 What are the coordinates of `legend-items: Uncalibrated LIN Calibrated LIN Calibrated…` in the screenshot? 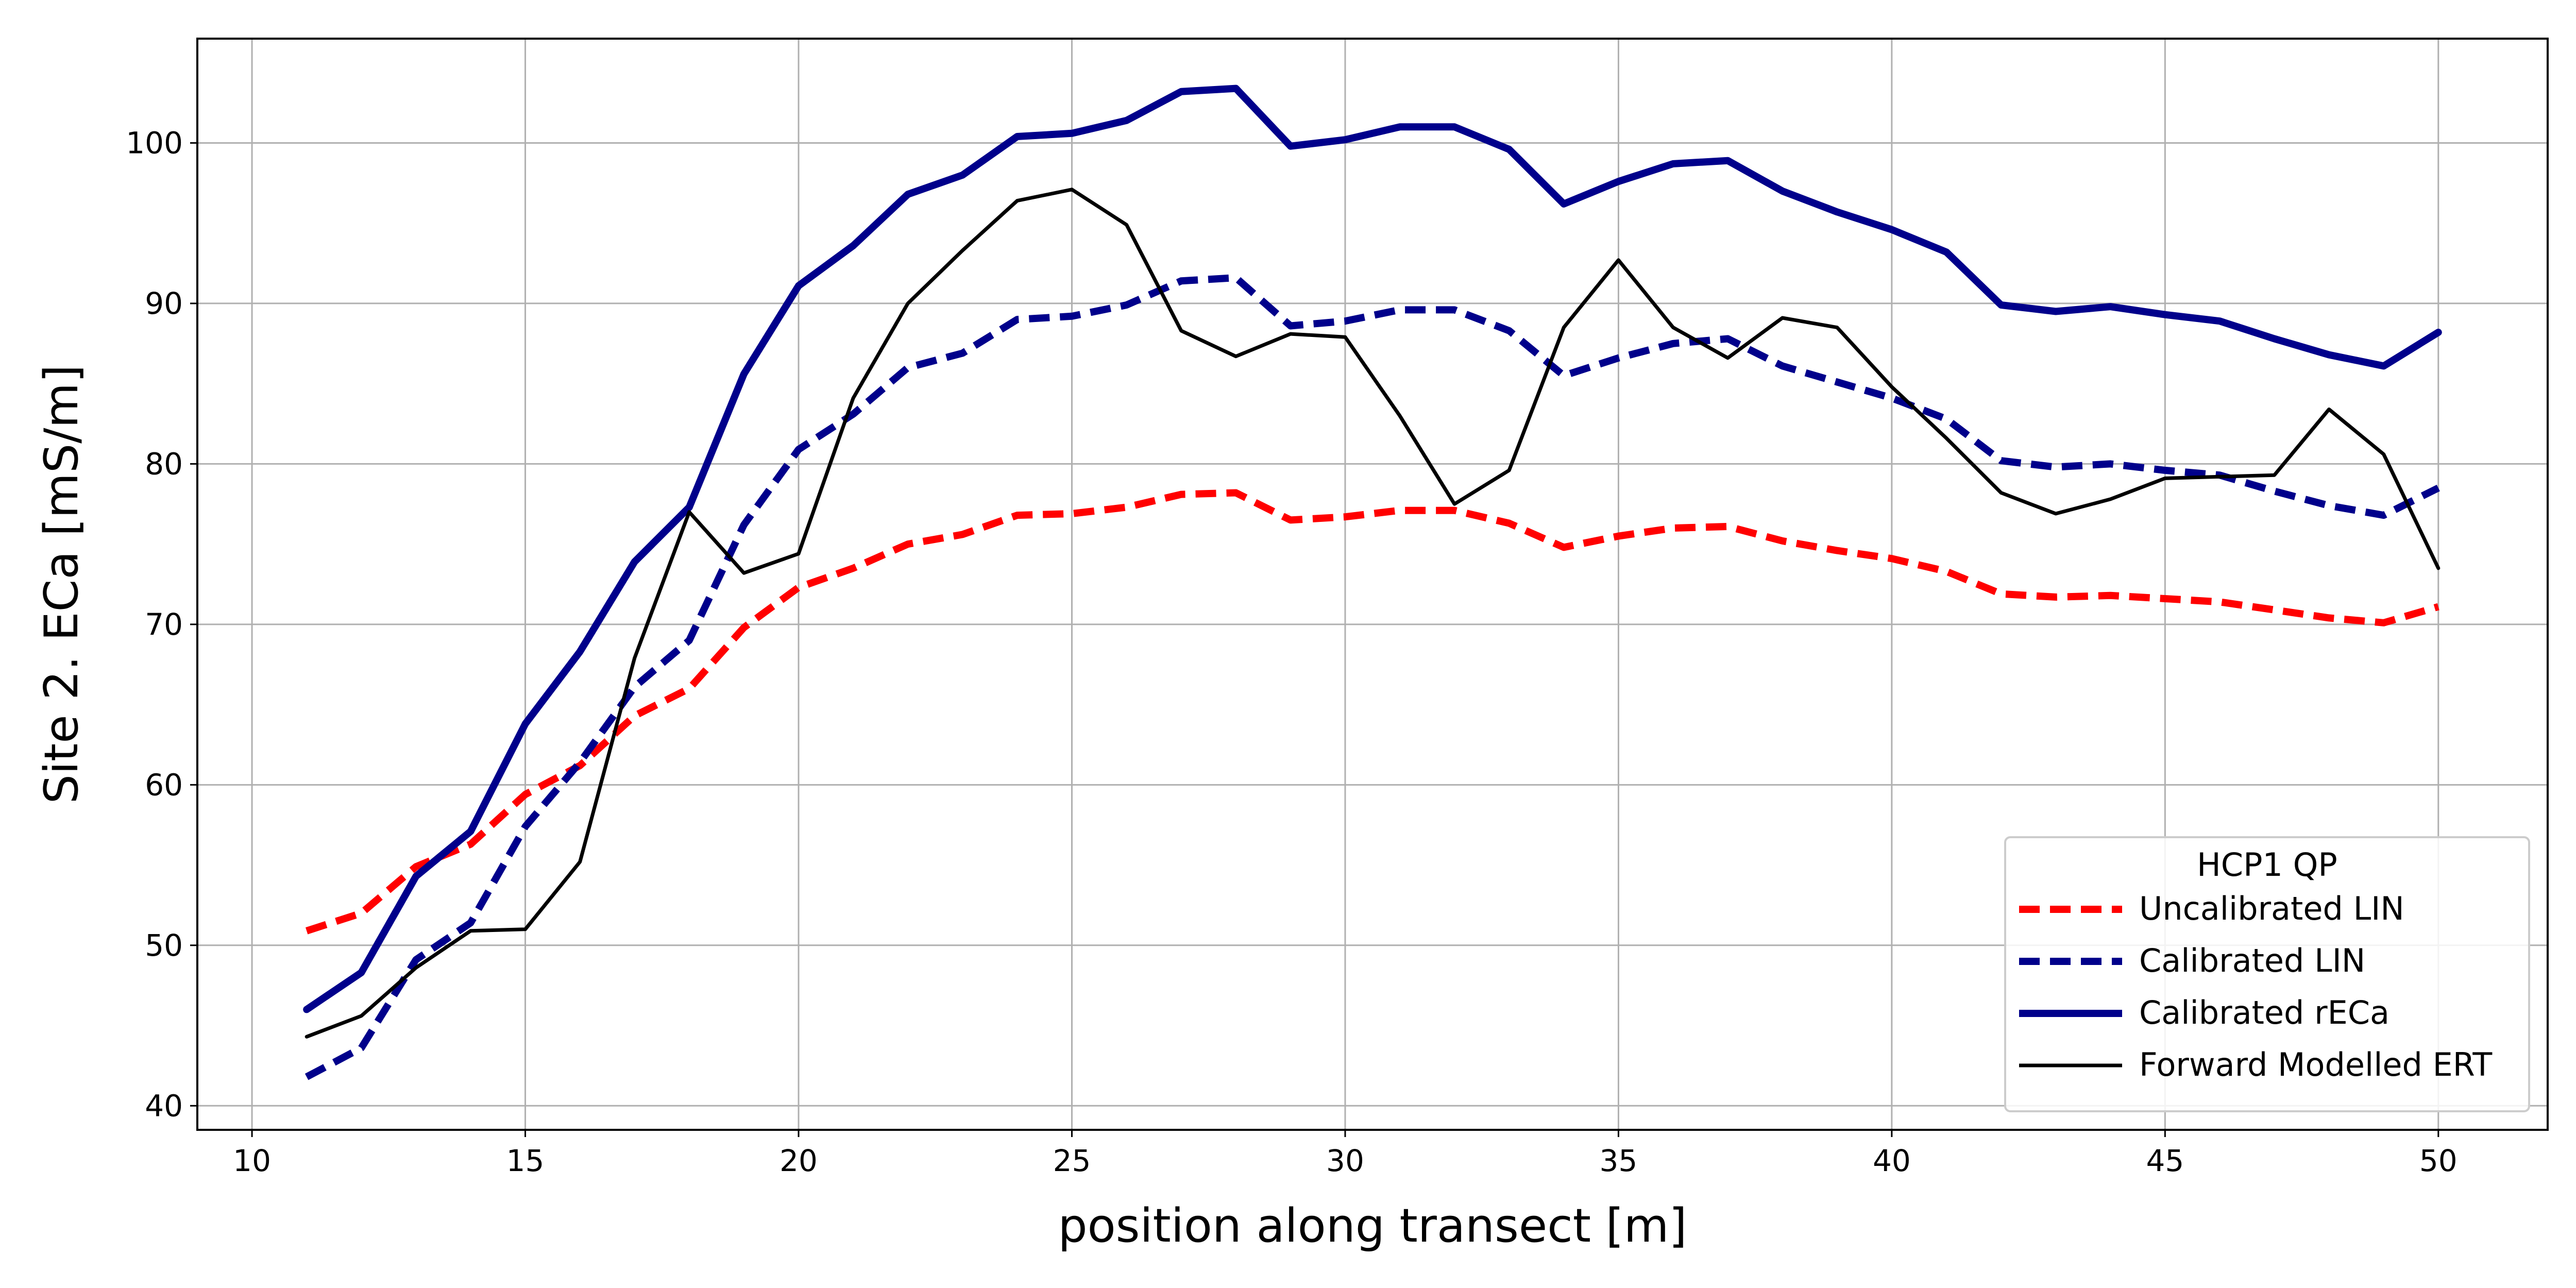 It's located at (2256, 986).